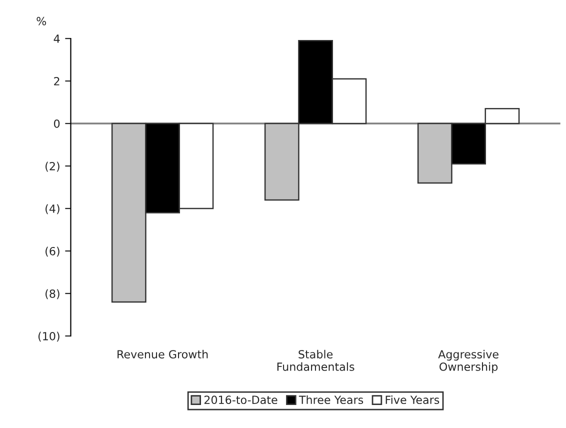  Describe the element at coordinates (241, 400) in the screenshot. I see `legend-label: 2016-to-Date` at that location.